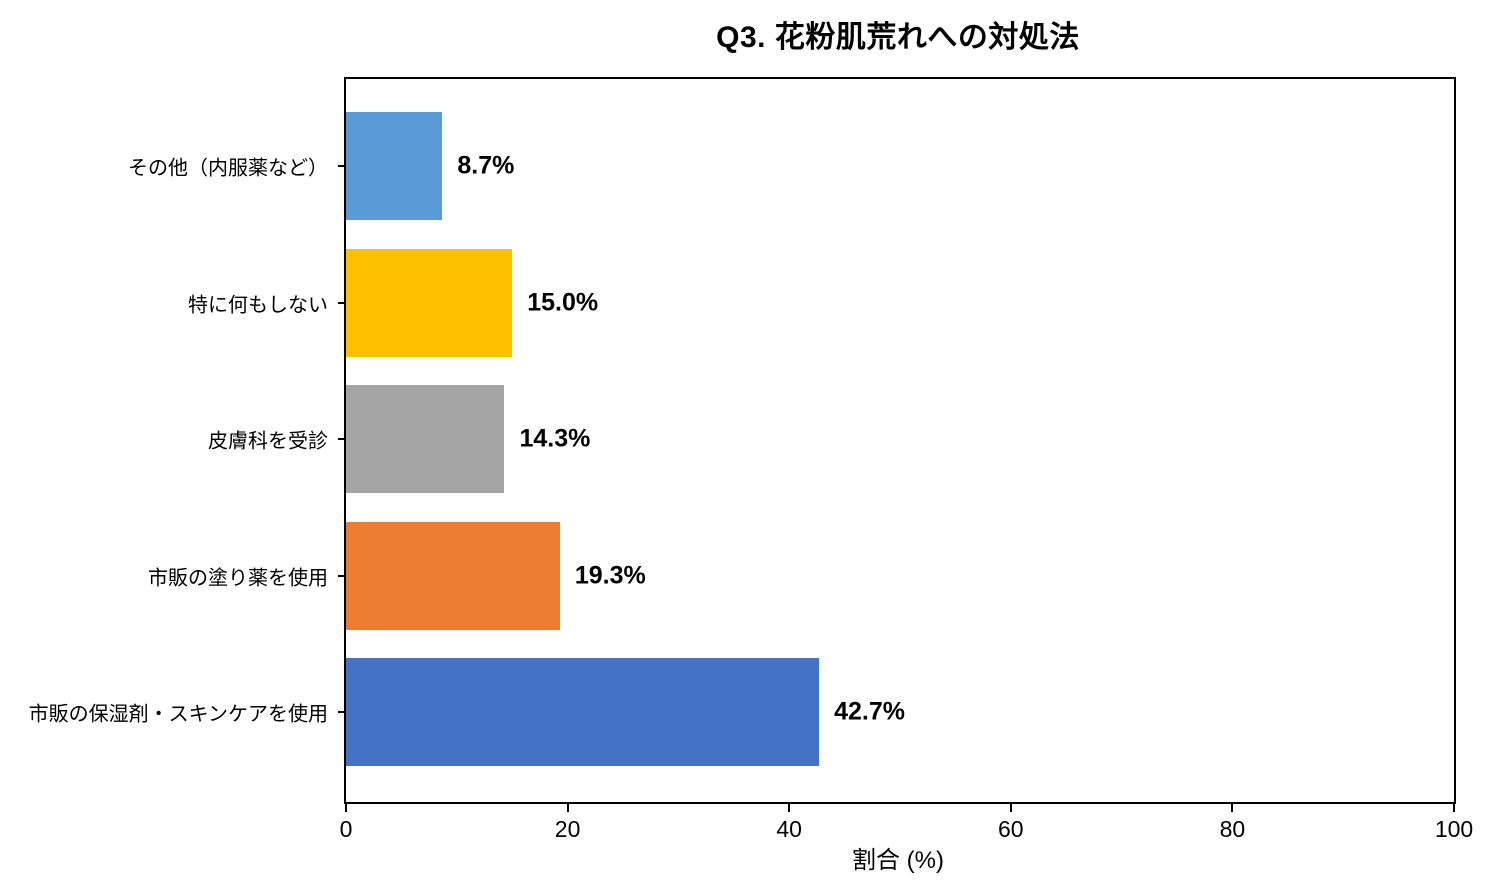 Image resolution: width=1486 pixels, height=881 pixels. I want to click on bar-value-label: 15.0%, so click(563, 302).